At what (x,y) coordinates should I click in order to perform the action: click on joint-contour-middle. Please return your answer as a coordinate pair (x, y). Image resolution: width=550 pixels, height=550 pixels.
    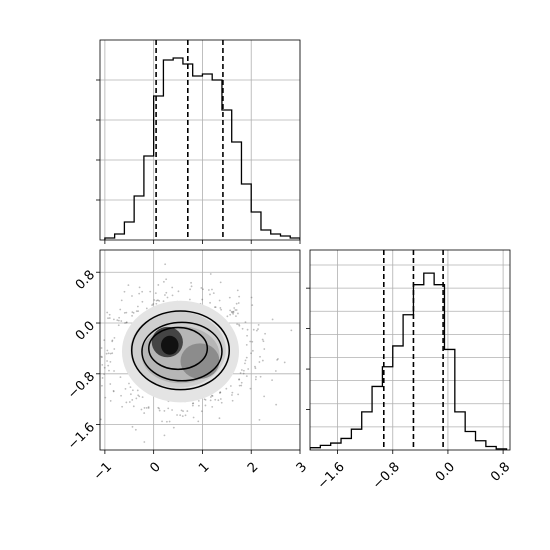
    Looking at the image, I should click on (182, 351).